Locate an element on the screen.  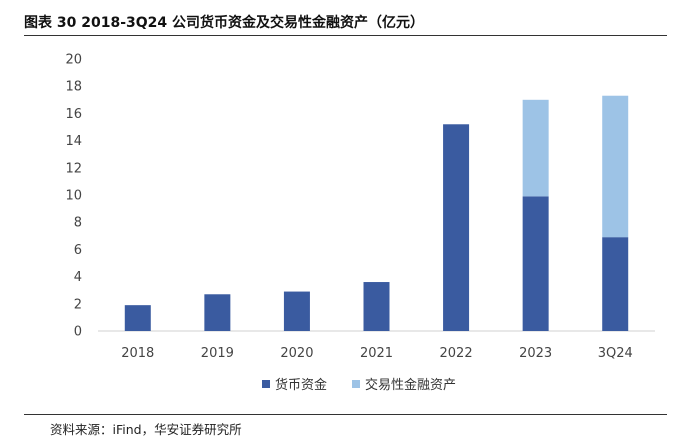
bar-trading-assets-3Q24 is located at coordinates (615, 166).